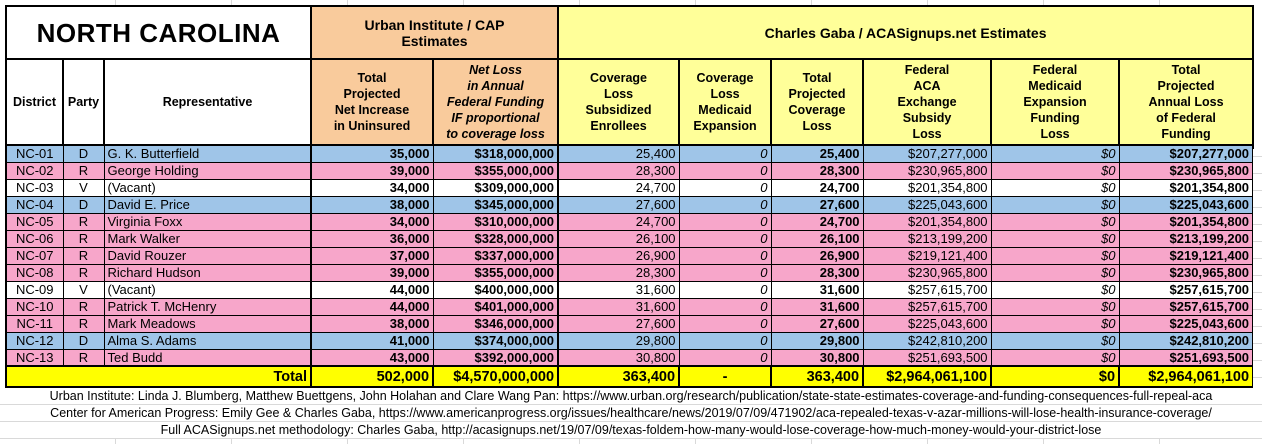  I want to click on cell-total-coverage-loss: 25,400, so click(817, 153).